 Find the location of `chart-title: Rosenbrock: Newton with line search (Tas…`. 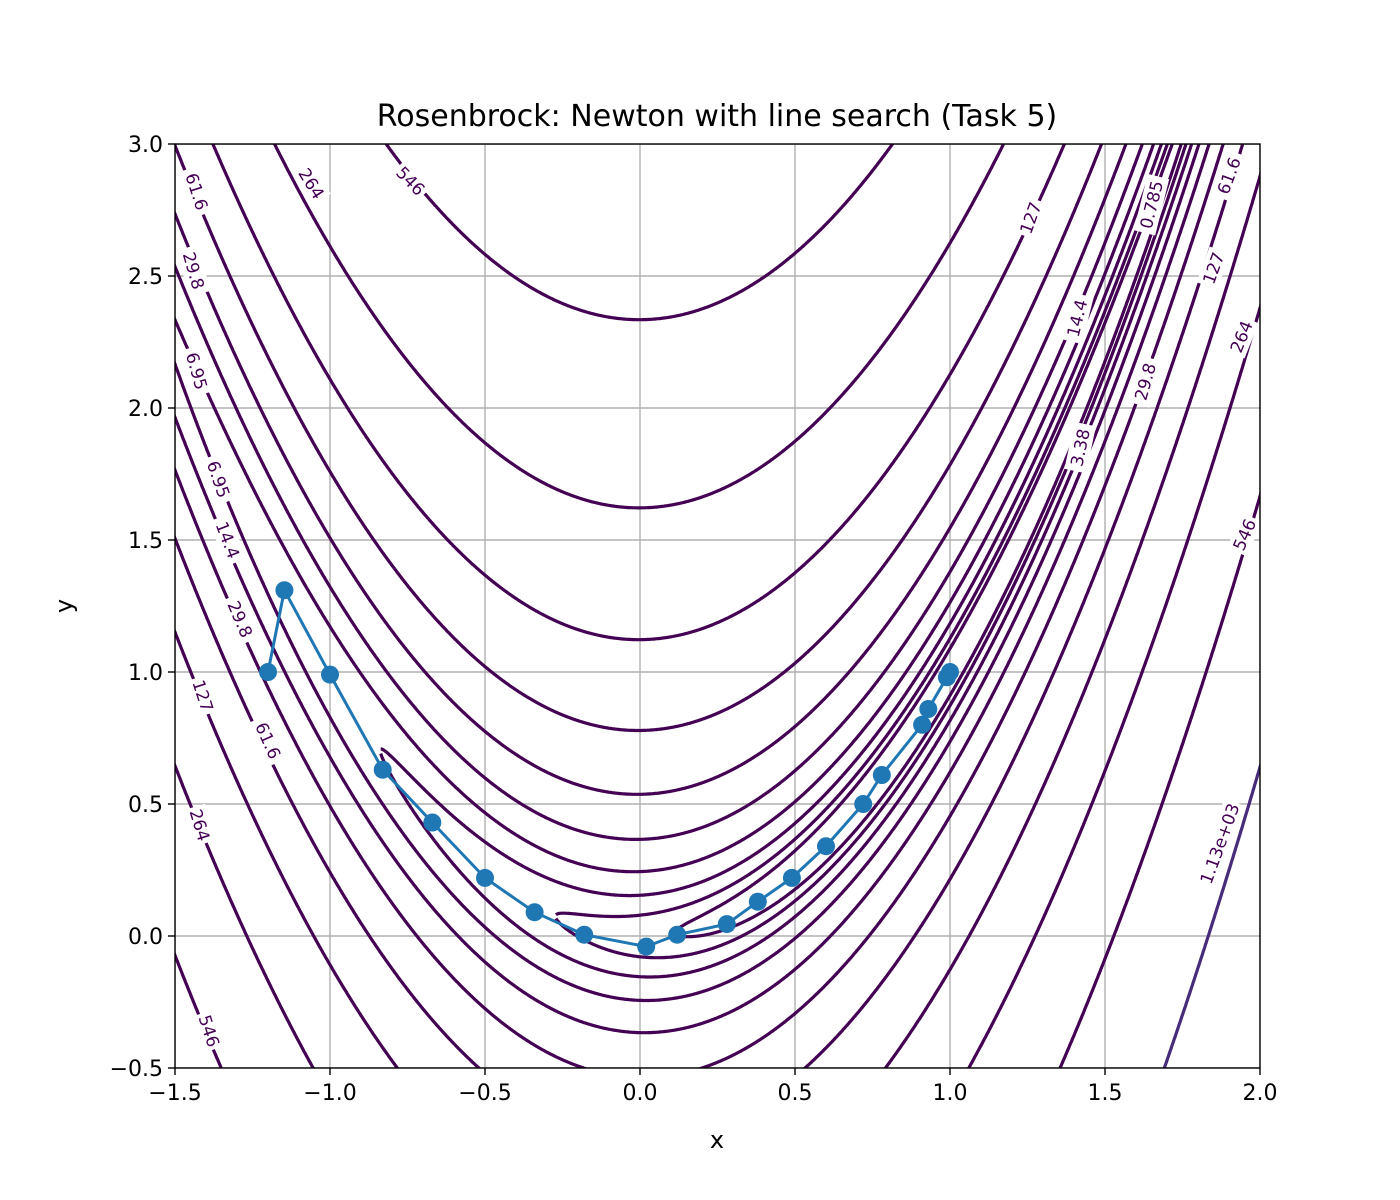

chart-title: Rosenbrock: Newton with line search (Tas… is located at coordinates (717, 116).